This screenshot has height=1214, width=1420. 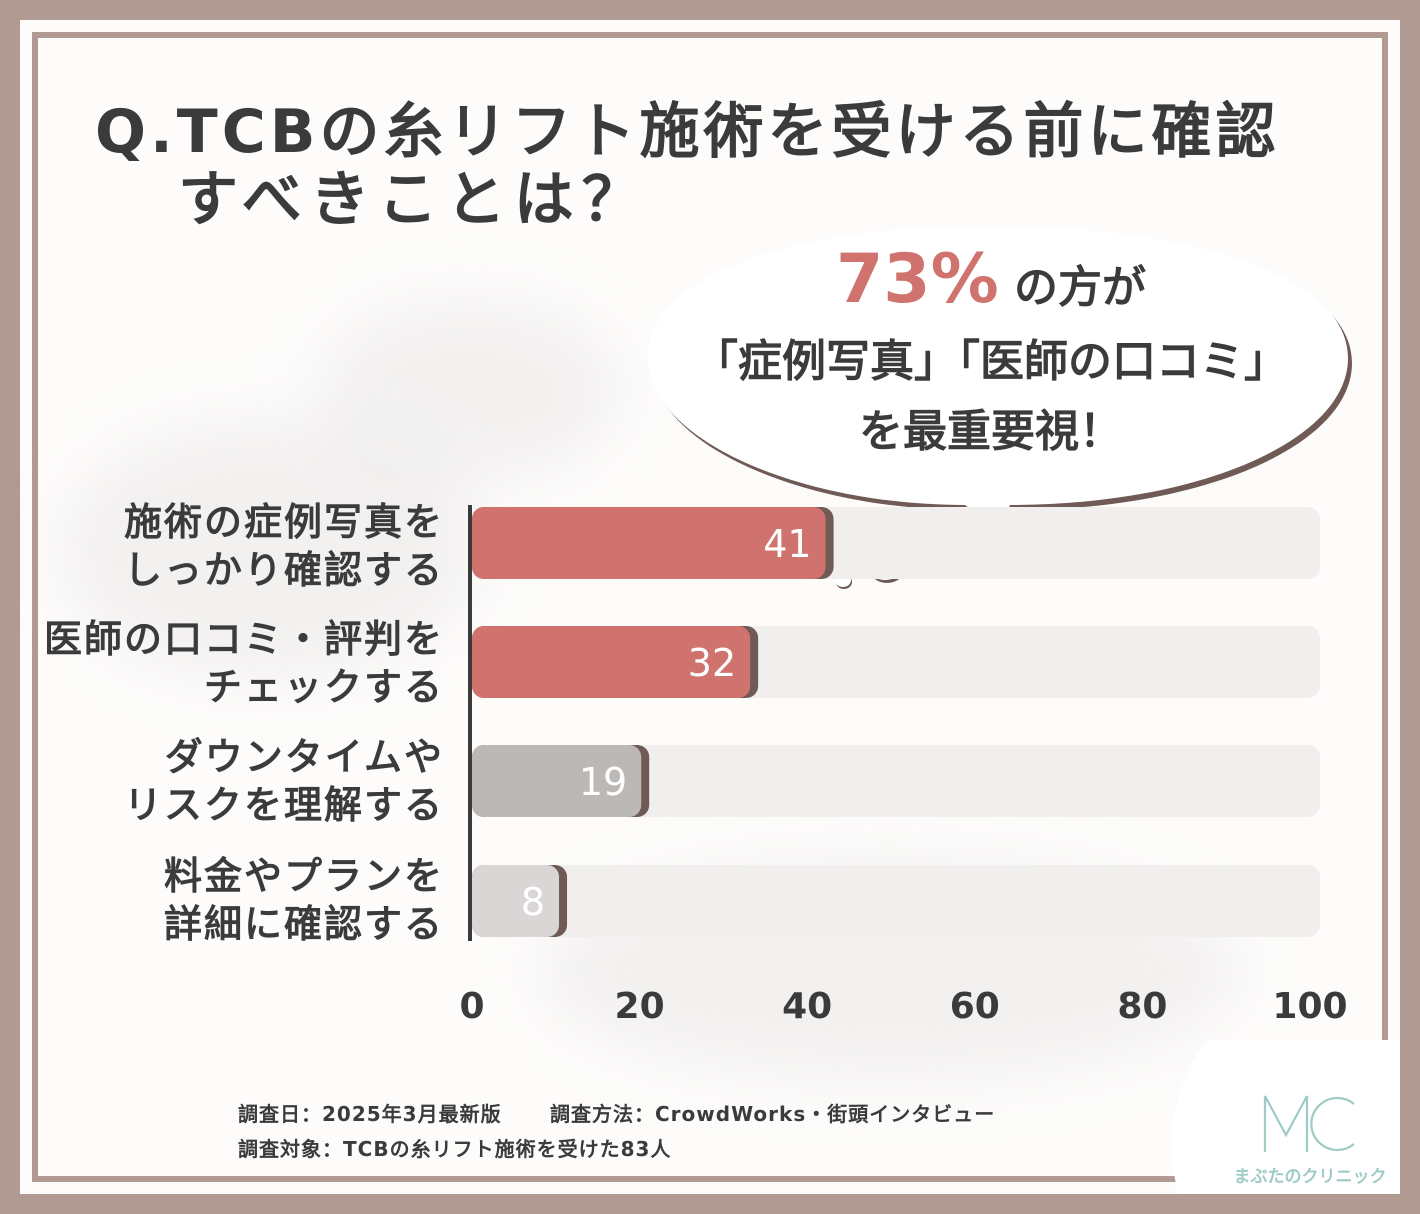 I want to click on bar-value-label: 32, so click(x=712, y=663).